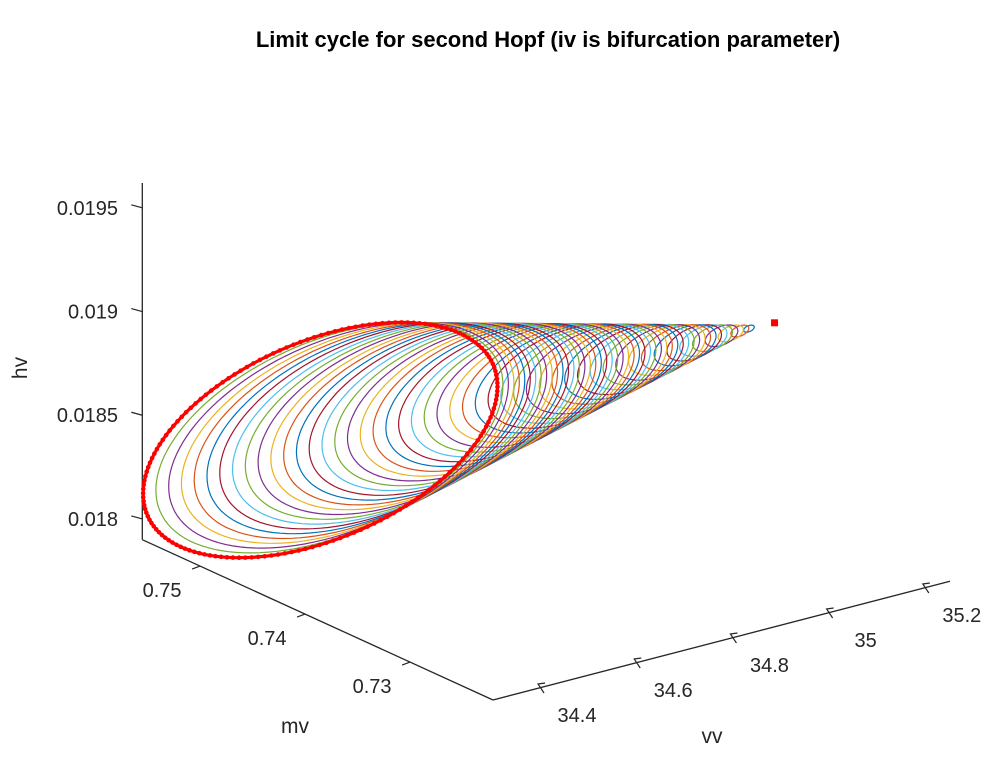  What do you see at coordinates (137, 206) in the screenshot?
I see `z-tick-mark` at bounding box center [137, 206].